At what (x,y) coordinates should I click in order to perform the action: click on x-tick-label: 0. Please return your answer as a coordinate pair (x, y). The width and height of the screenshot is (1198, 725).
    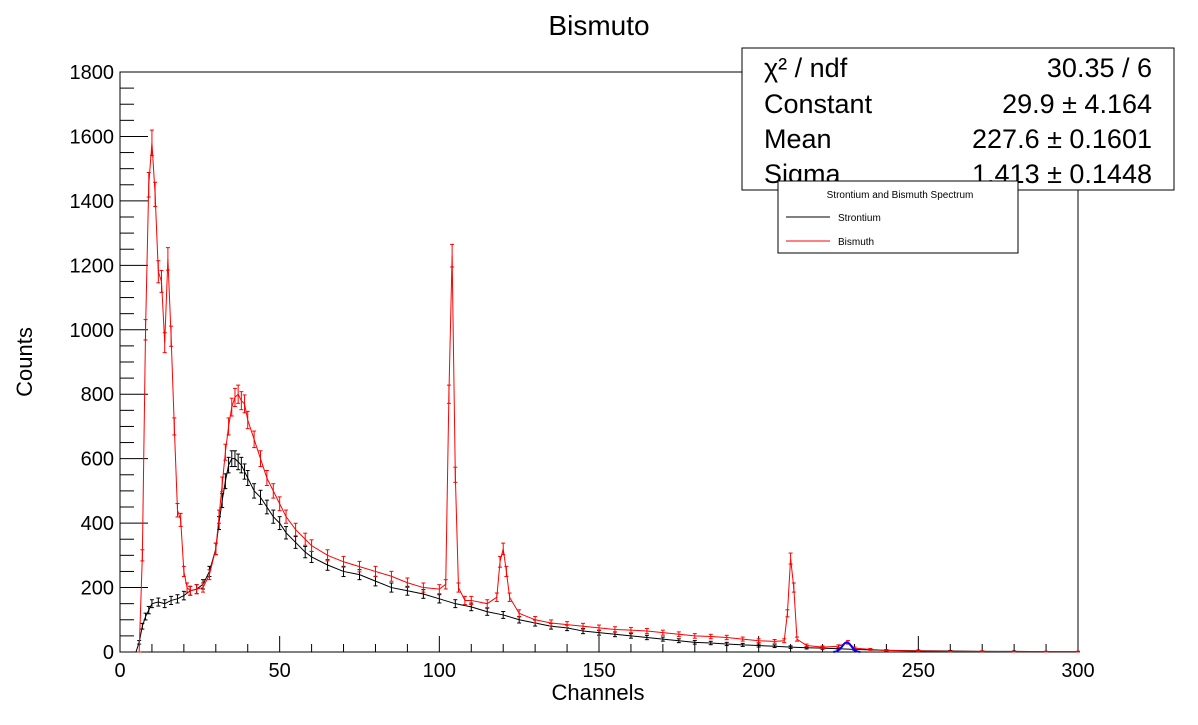
    Looking at the image, I should click on (119, 671).